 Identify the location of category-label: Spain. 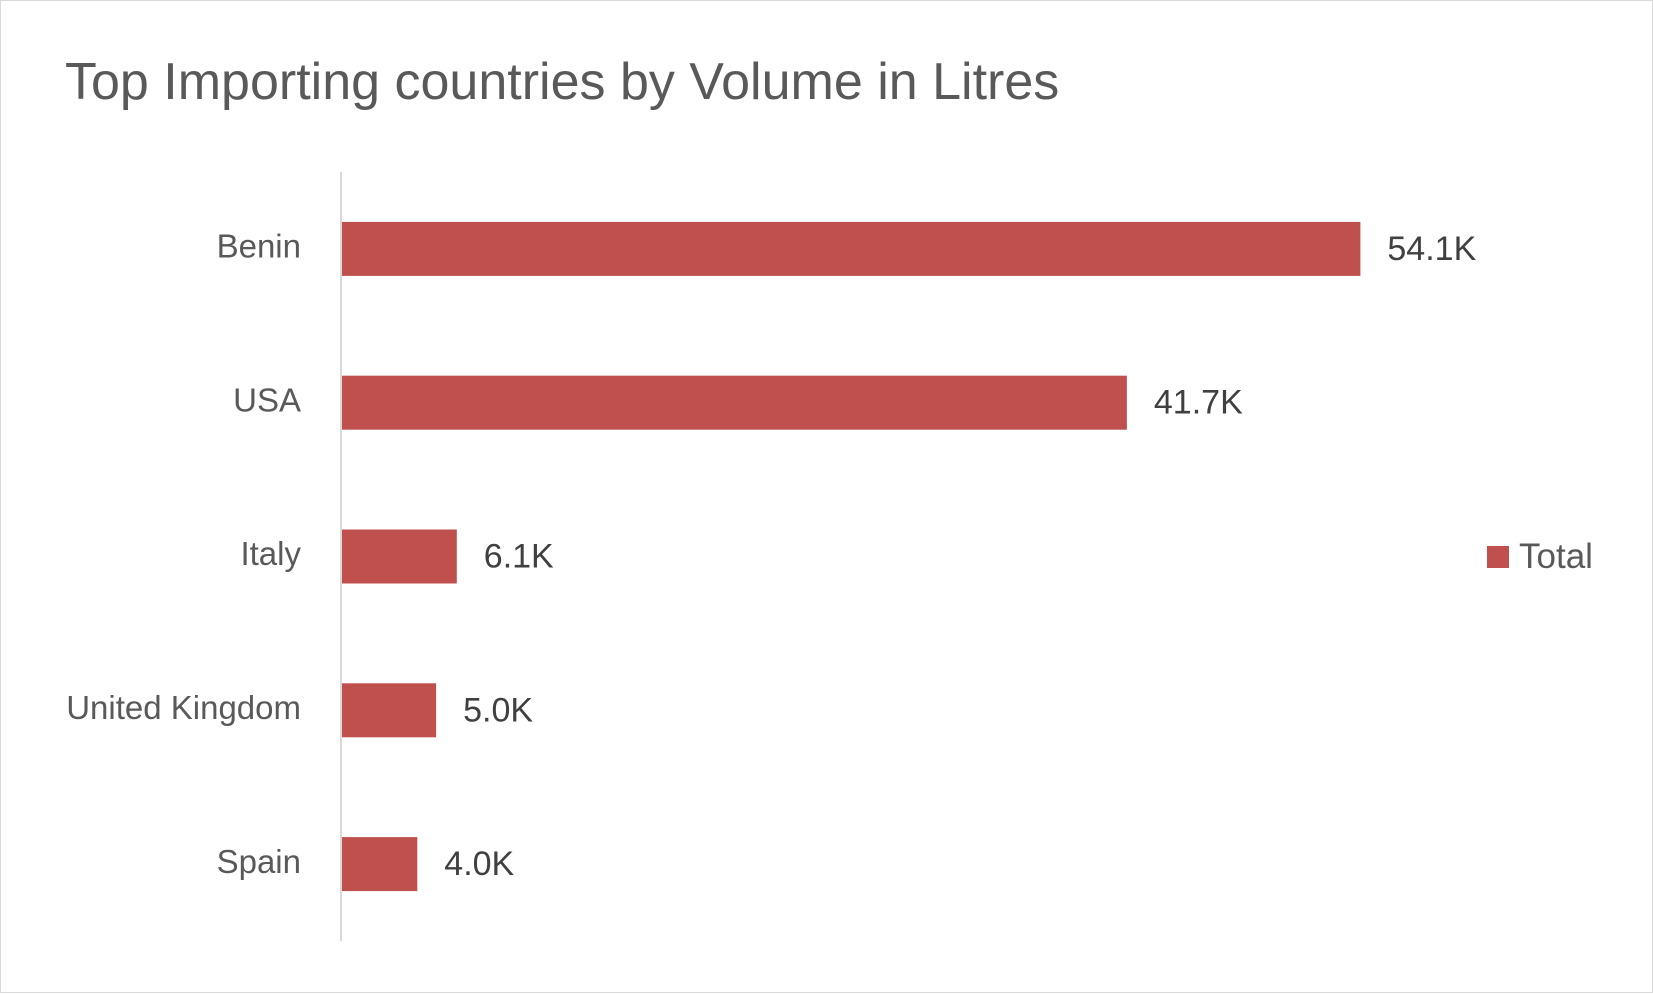
(259, 861).